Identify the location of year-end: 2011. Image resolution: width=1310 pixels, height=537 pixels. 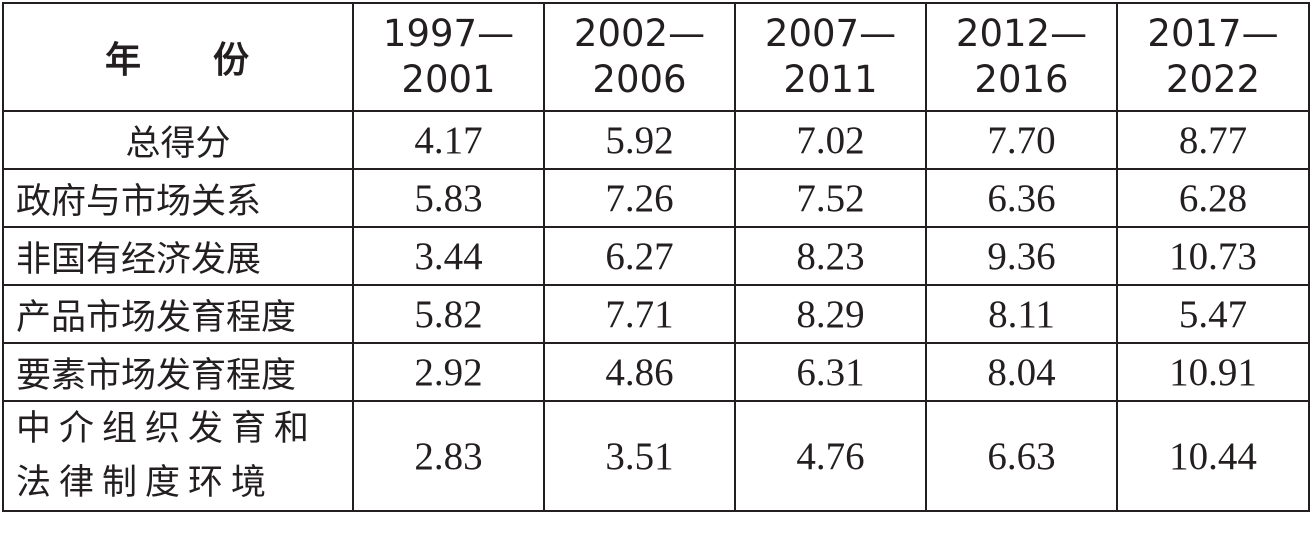
(830, 79).